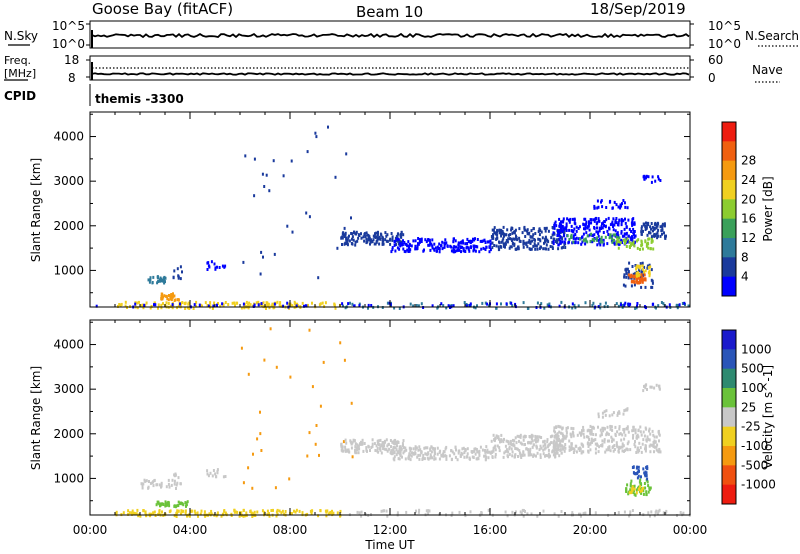 This screenshot has height=554, width=800. Describe the element at coordinates (68, 44) in the screenshot. I see `nsky-tick-bottom: 10^0` at that location.